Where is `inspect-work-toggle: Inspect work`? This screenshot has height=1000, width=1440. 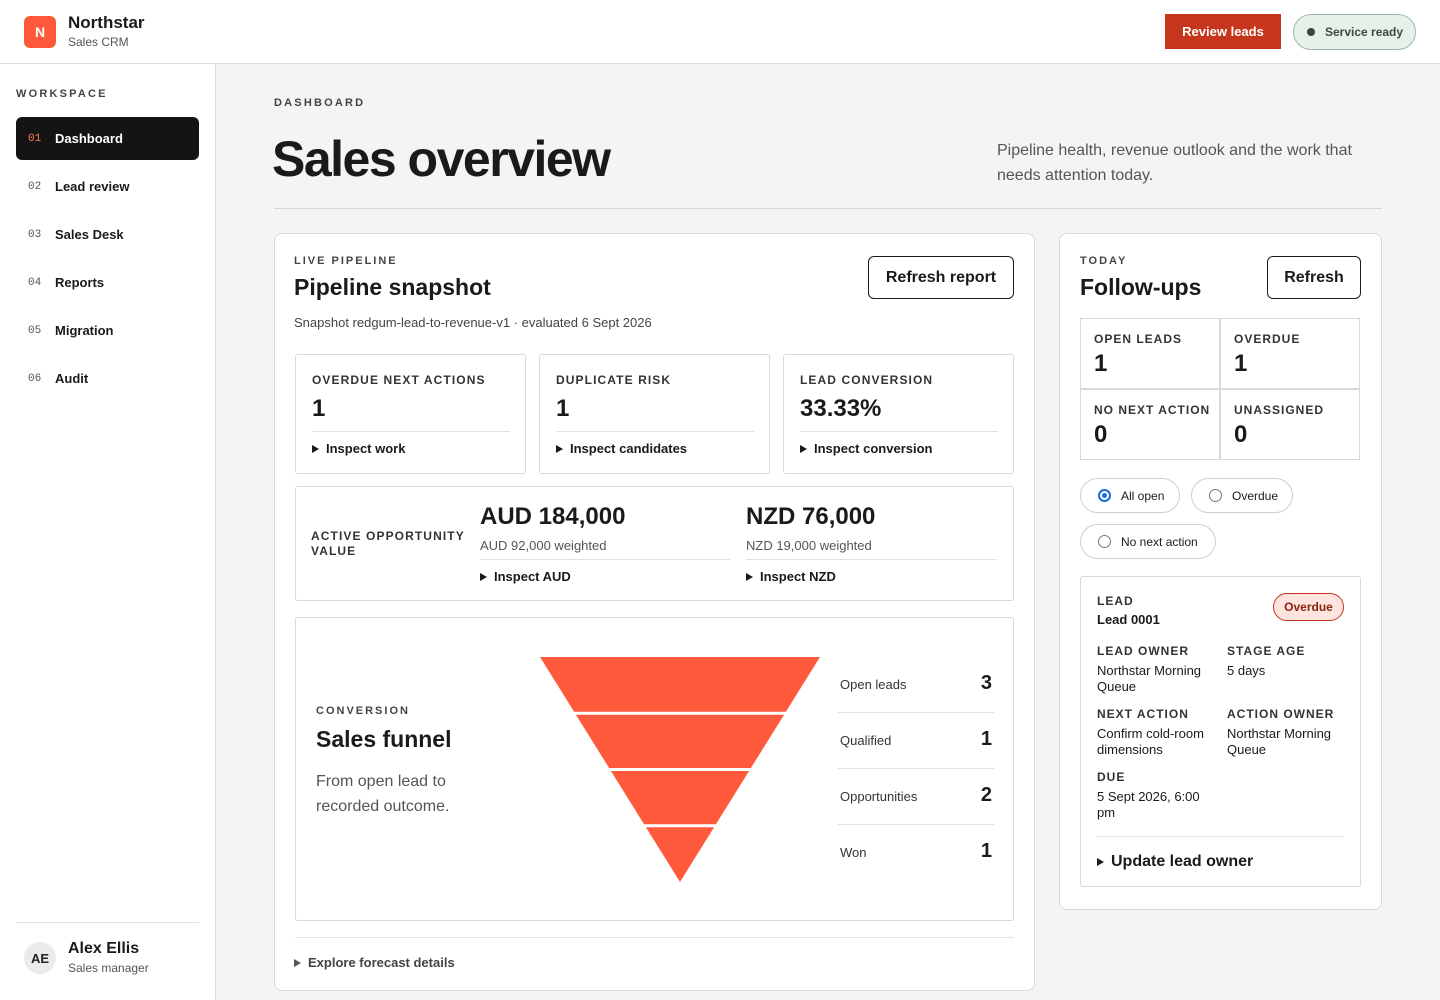 inspect-work-toggle: Inspect work is located at coordinates (358, 448).